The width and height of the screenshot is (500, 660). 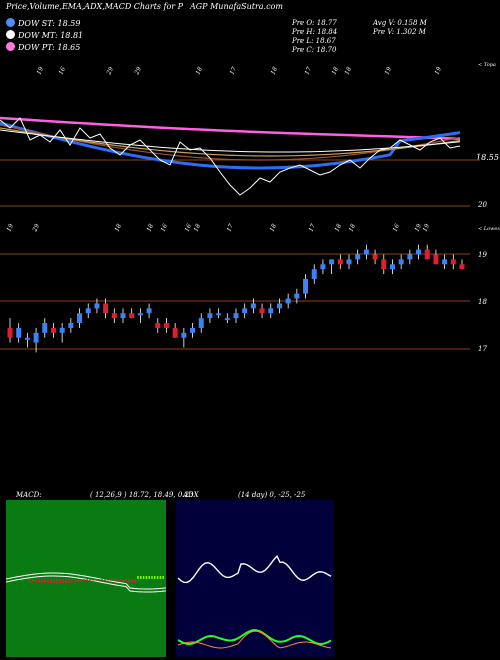 What do you see at coordinates (49, 23) in the screenshot?
I see `dow-st-label: DOW ST: 18.59` at bounding box center [49, 23].